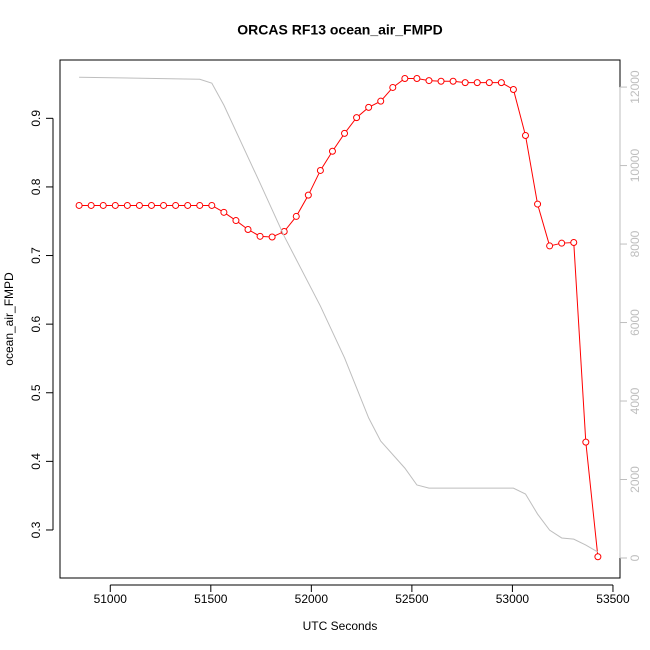  What do you see at coordinates (36, 118) in the screenshot?
I see `y-tick-label: 0.9` at bounding box center [36, 118].